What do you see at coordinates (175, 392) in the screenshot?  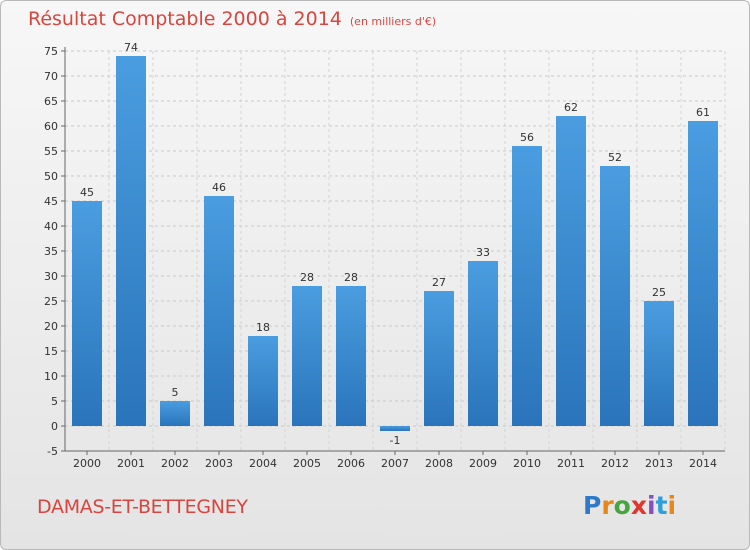 I see `data-label: 5` at bounding box center [175, 392].